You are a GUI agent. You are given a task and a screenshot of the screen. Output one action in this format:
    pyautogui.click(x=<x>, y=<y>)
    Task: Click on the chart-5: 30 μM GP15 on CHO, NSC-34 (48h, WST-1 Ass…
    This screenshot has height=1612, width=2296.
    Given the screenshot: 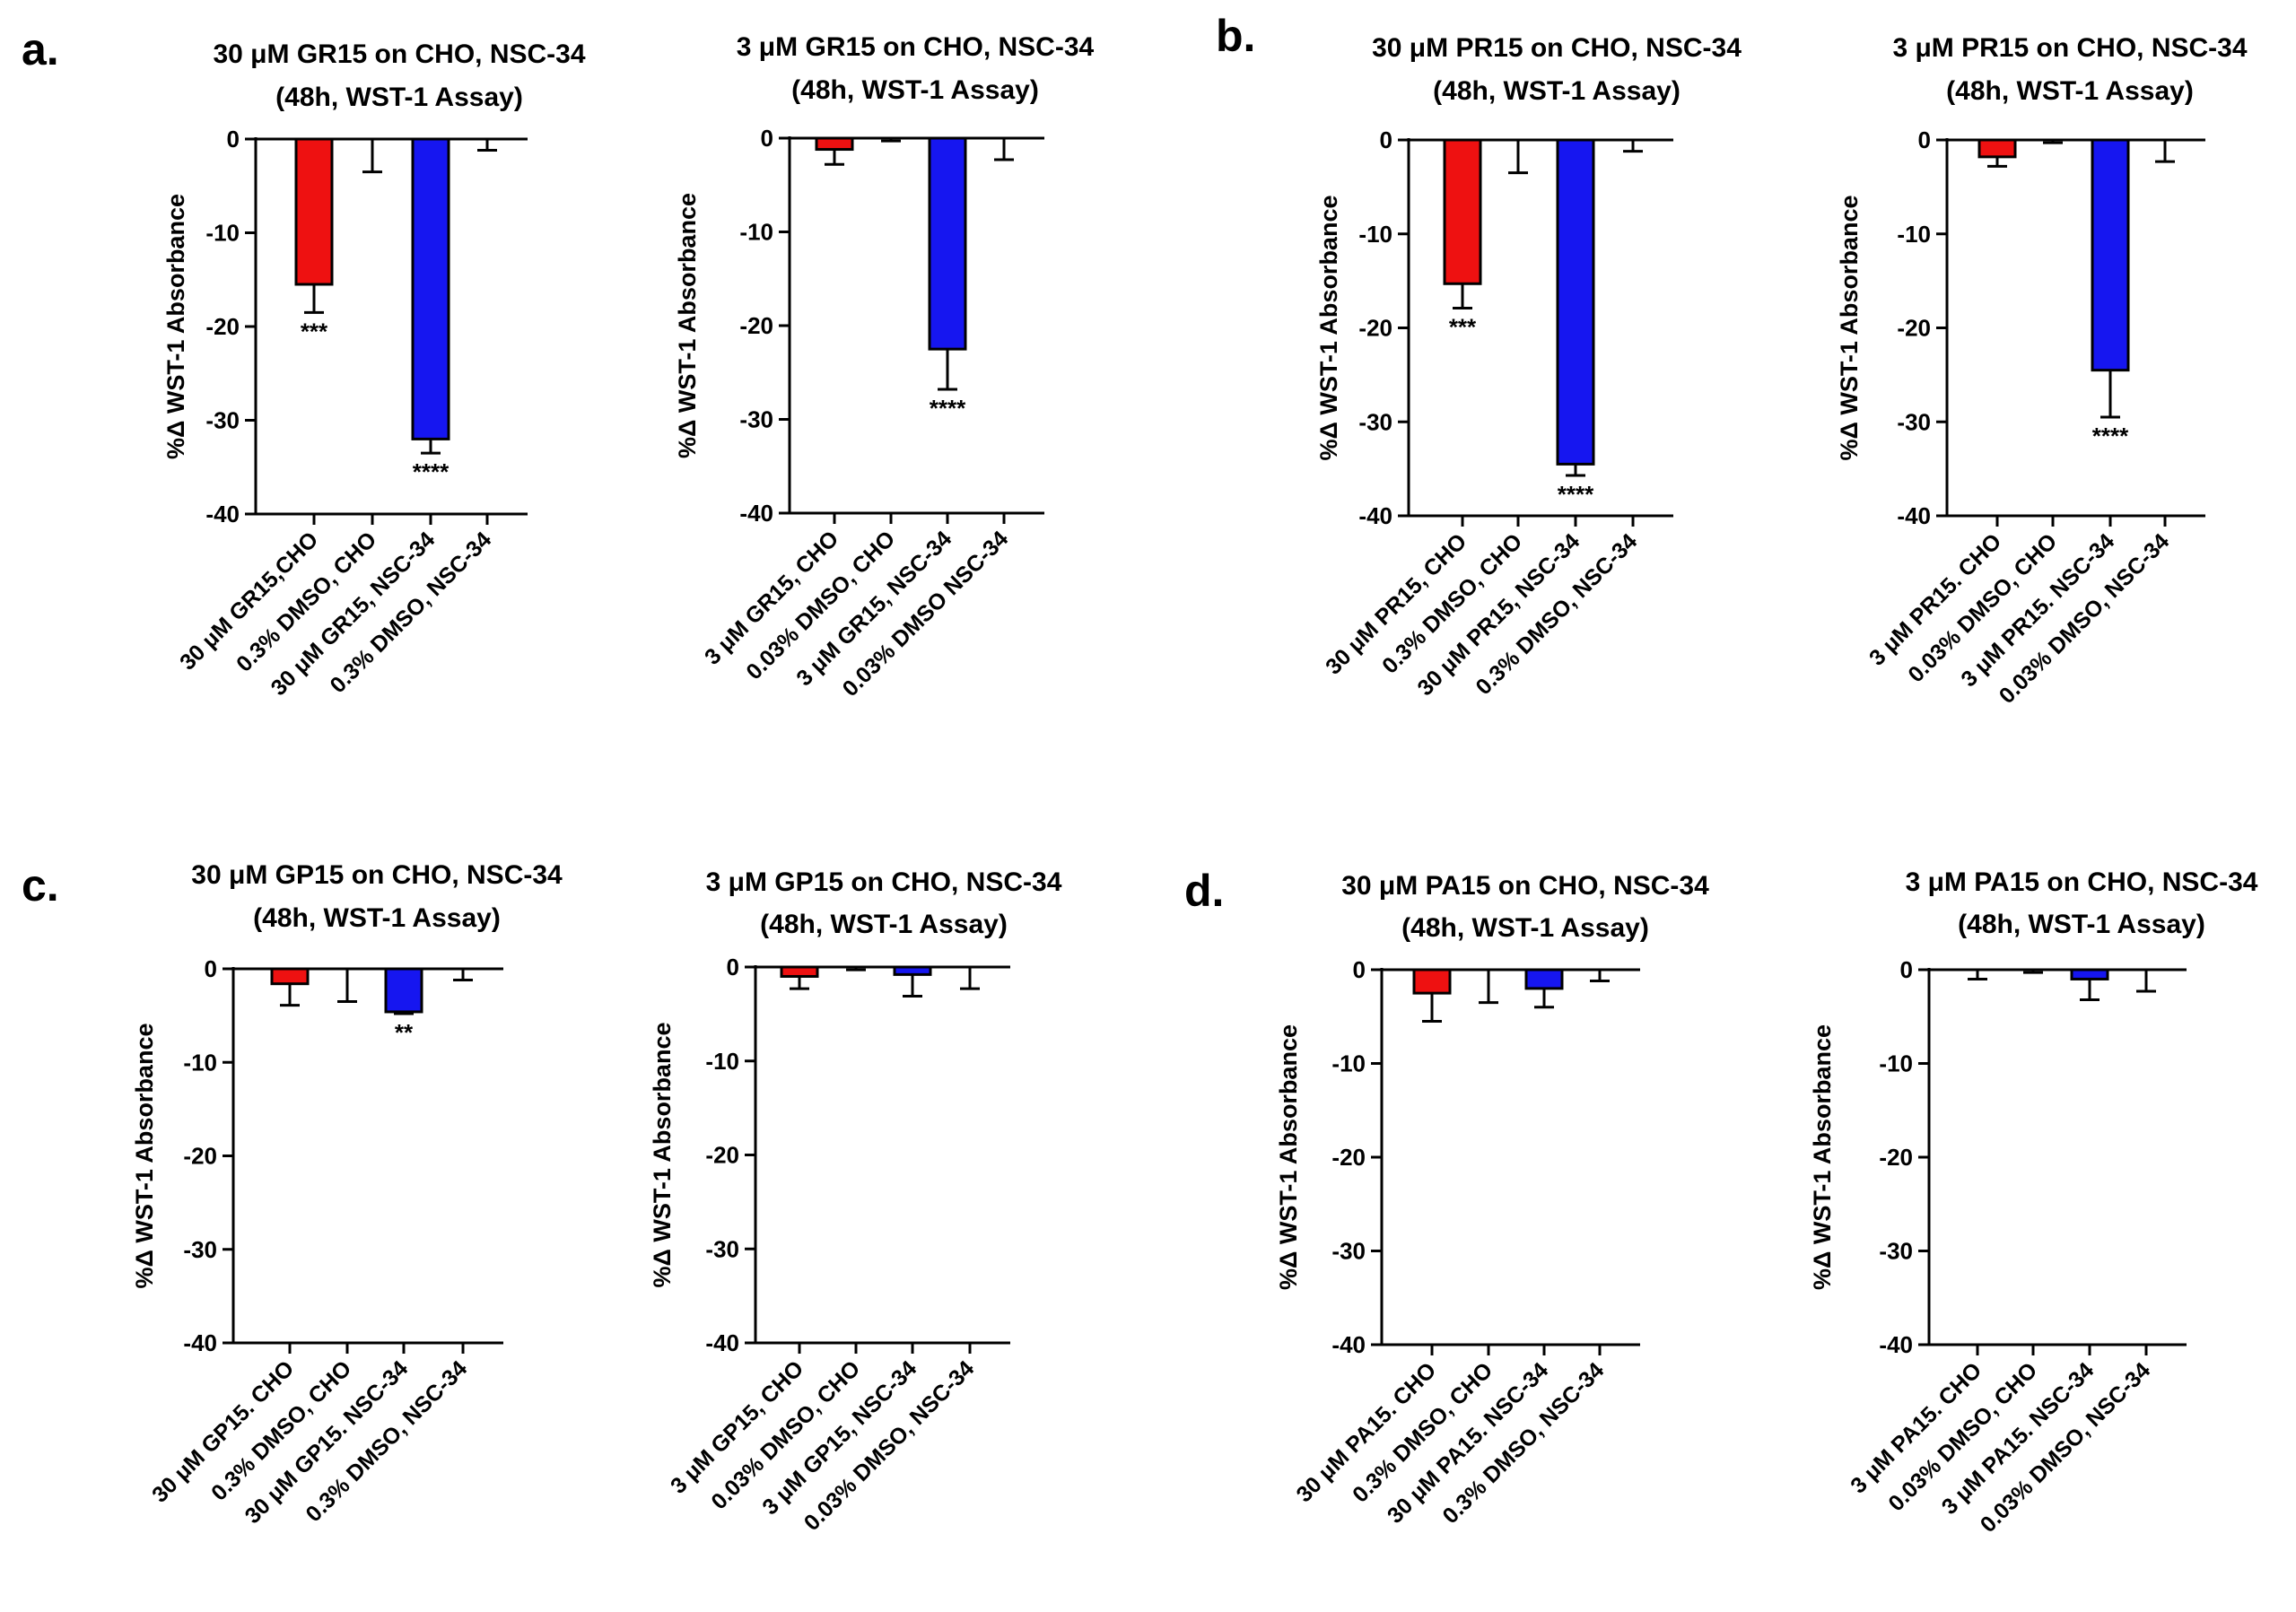 What is the action you would take?
    pyautogui.click(x=347, y=1194)
    